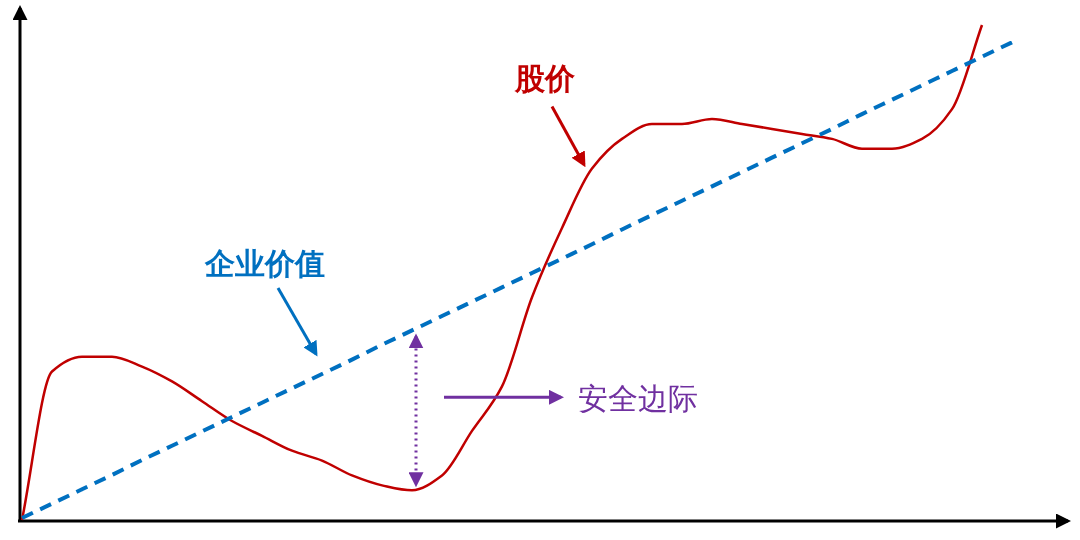 This screenshot has width=1080, height=540. Describe the element at coordinates (545, 78) in the screenshot. I see `text: 股价` at that location.